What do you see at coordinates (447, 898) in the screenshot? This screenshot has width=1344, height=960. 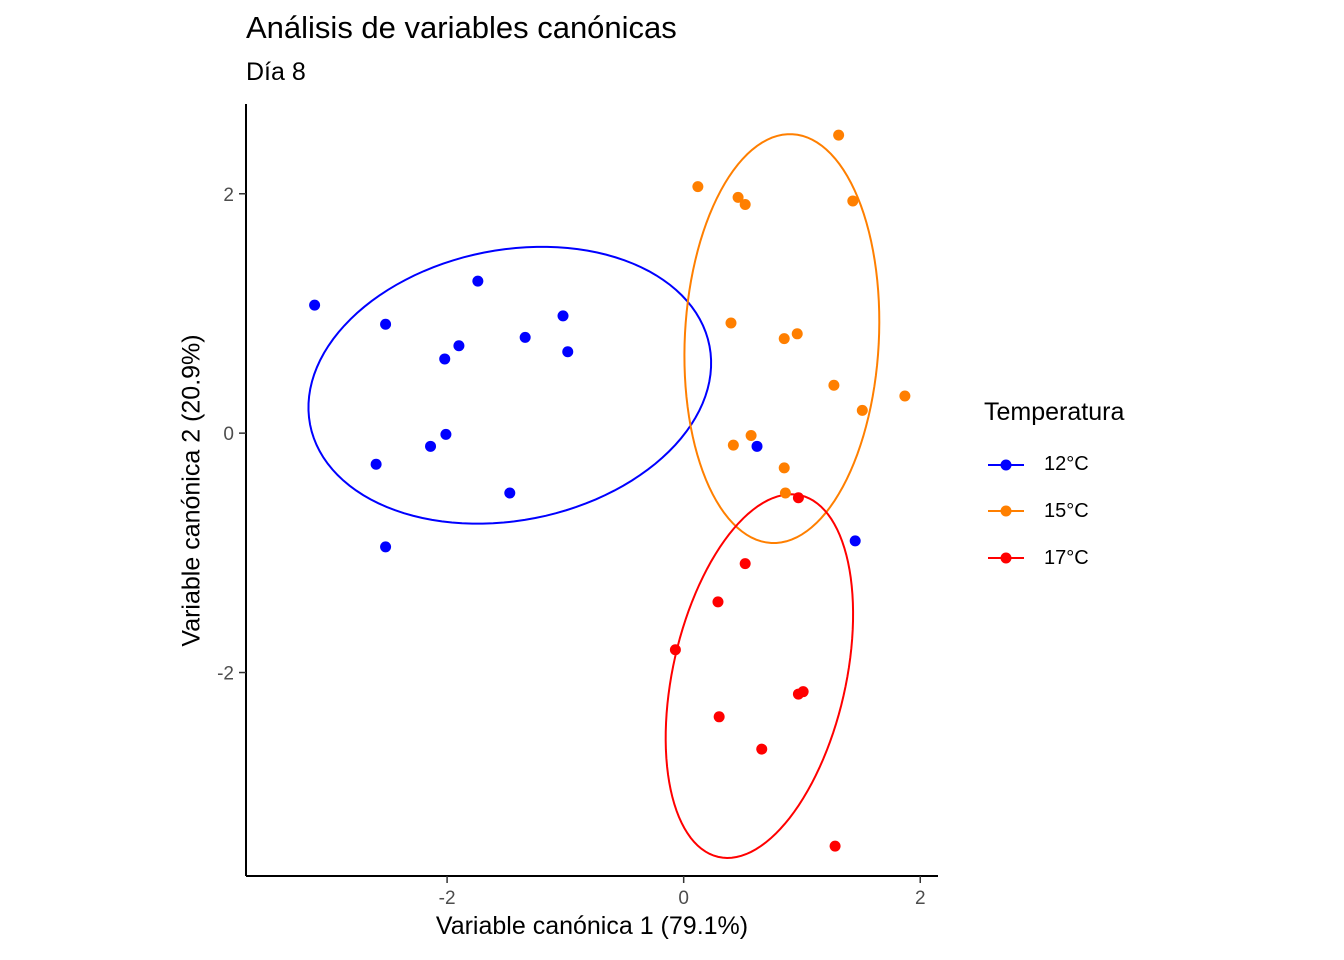 I see `x-tick-label: -2` at bounding box center [447, 898].